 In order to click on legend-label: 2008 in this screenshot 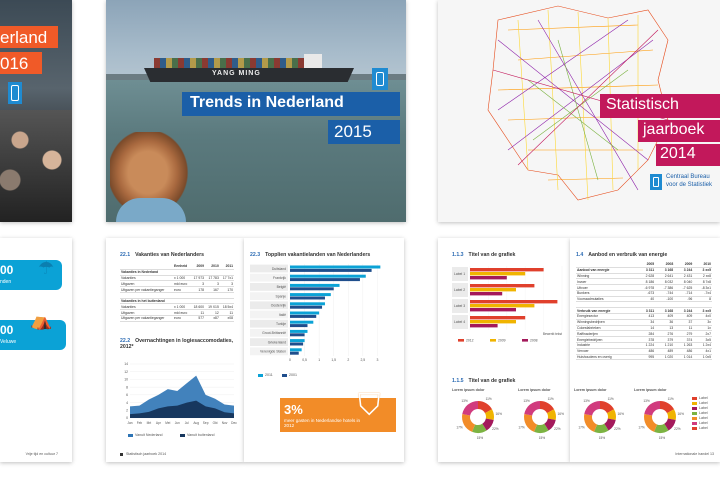, I will do `click(534, 340)`.